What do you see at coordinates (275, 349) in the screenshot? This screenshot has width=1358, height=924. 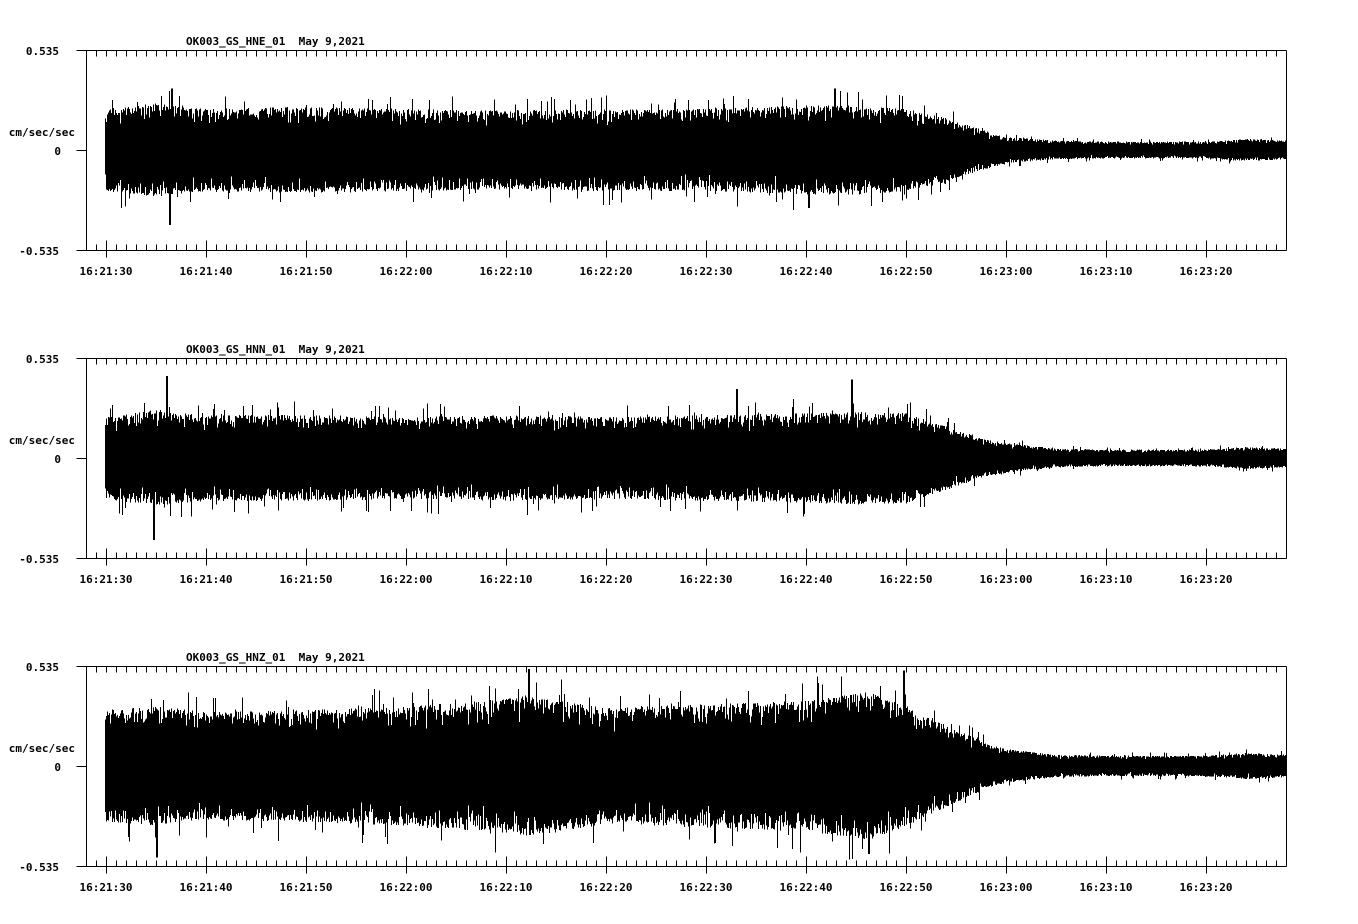 I see `panel-title: OK003_GS_HNN_01 May 9,2021` at bounding box center [275, 349].